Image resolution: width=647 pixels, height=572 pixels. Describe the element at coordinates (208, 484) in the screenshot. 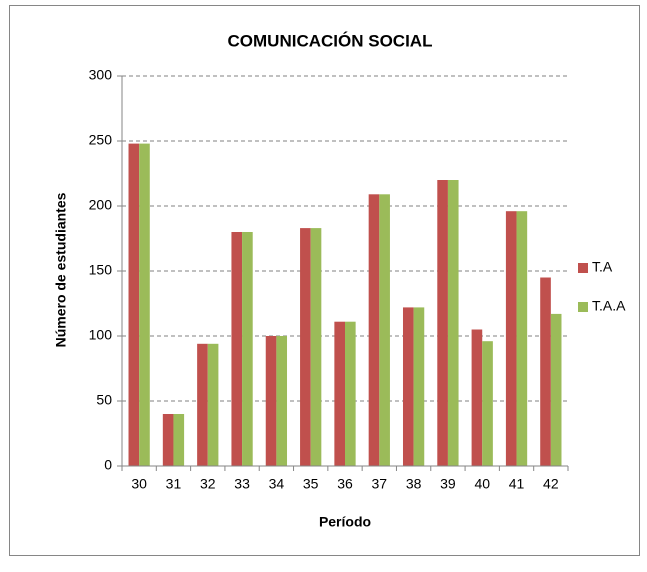

I see `x-tick-label: 32` at that location.